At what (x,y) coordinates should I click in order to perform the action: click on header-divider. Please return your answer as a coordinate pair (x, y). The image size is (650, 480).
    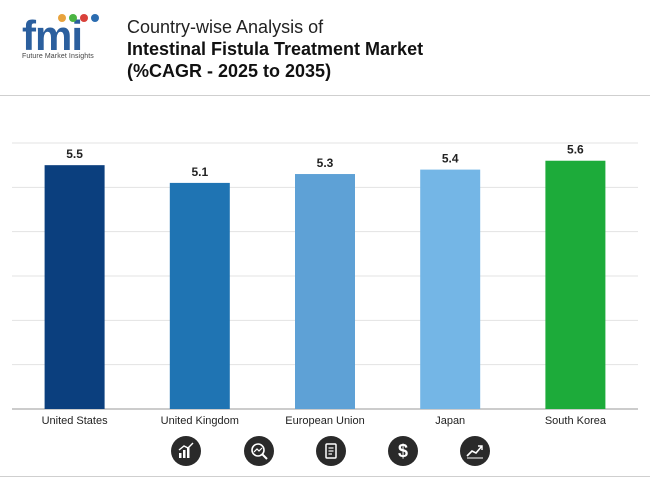
    Looking at the image, I should click on (325, 95).